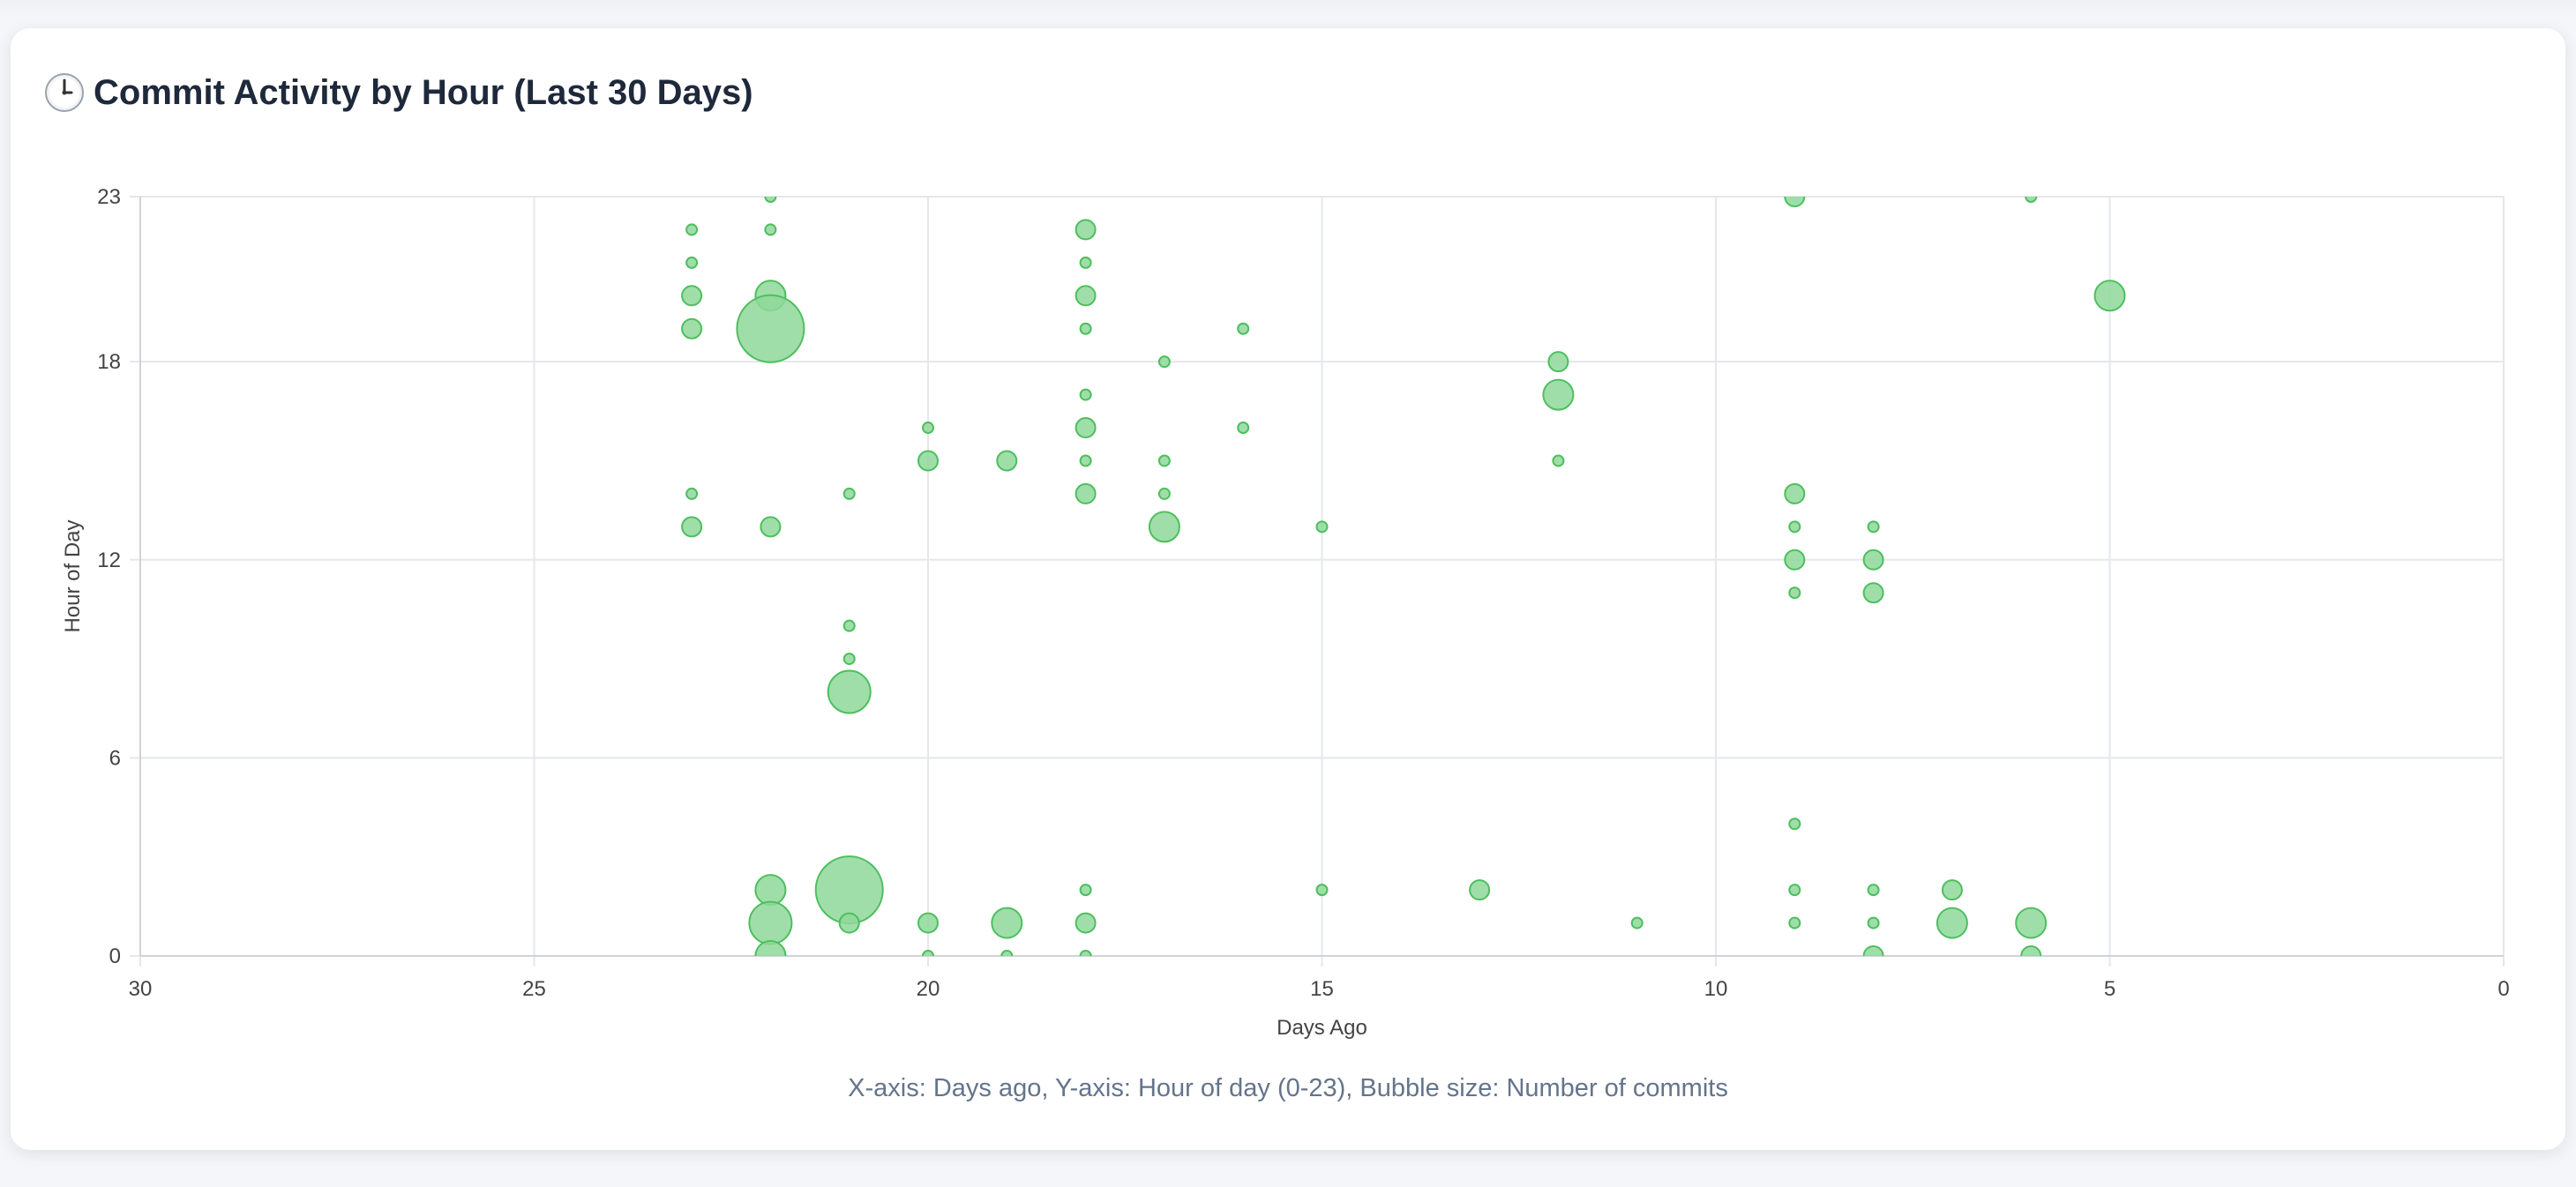 The height and width of the screenshot is (1187, 2576). What do you see at coordinates (109, 362) in the screenshot?
I see `y-tick-label: 18` at bounding box center [109, 362].